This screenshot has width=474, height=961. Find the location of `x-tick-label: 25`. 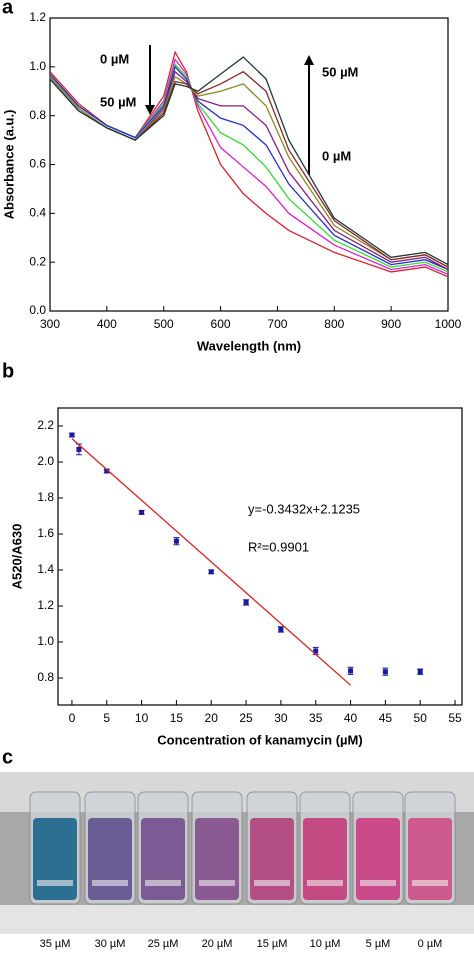

x-tick-label: 25 is located at coordinates (246, 718).